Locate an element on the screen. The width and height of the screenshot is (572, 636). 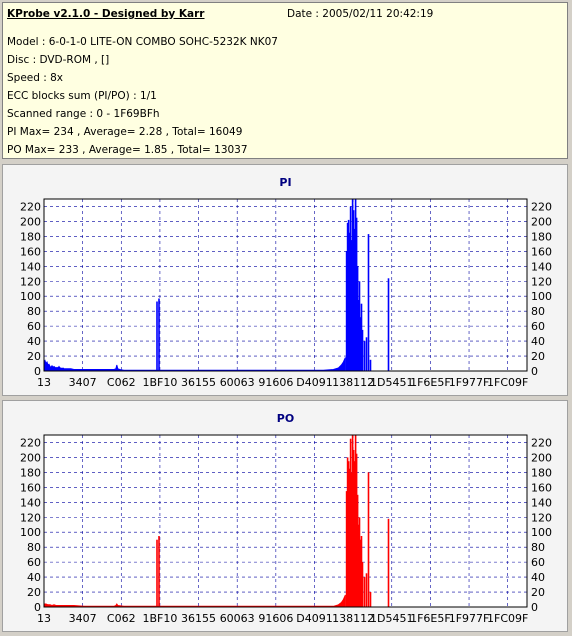
chart-title: PO is located at coordinates (285, 418).